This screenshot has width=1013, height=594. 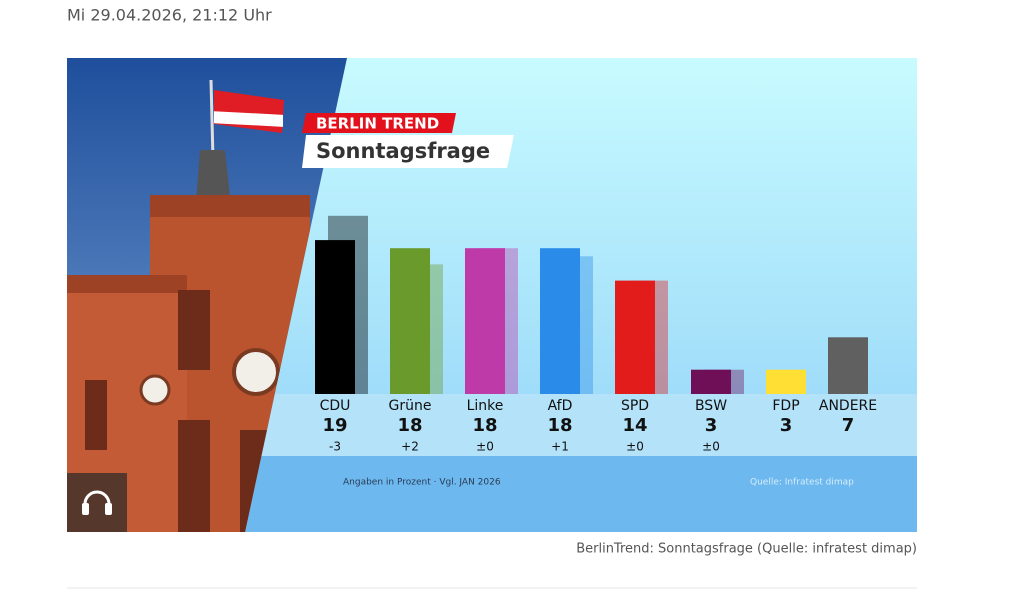 What do you see at coordinates (485, 406) in the screenshot?
I see `category-label: Linke` at bounding box center [485, 406].